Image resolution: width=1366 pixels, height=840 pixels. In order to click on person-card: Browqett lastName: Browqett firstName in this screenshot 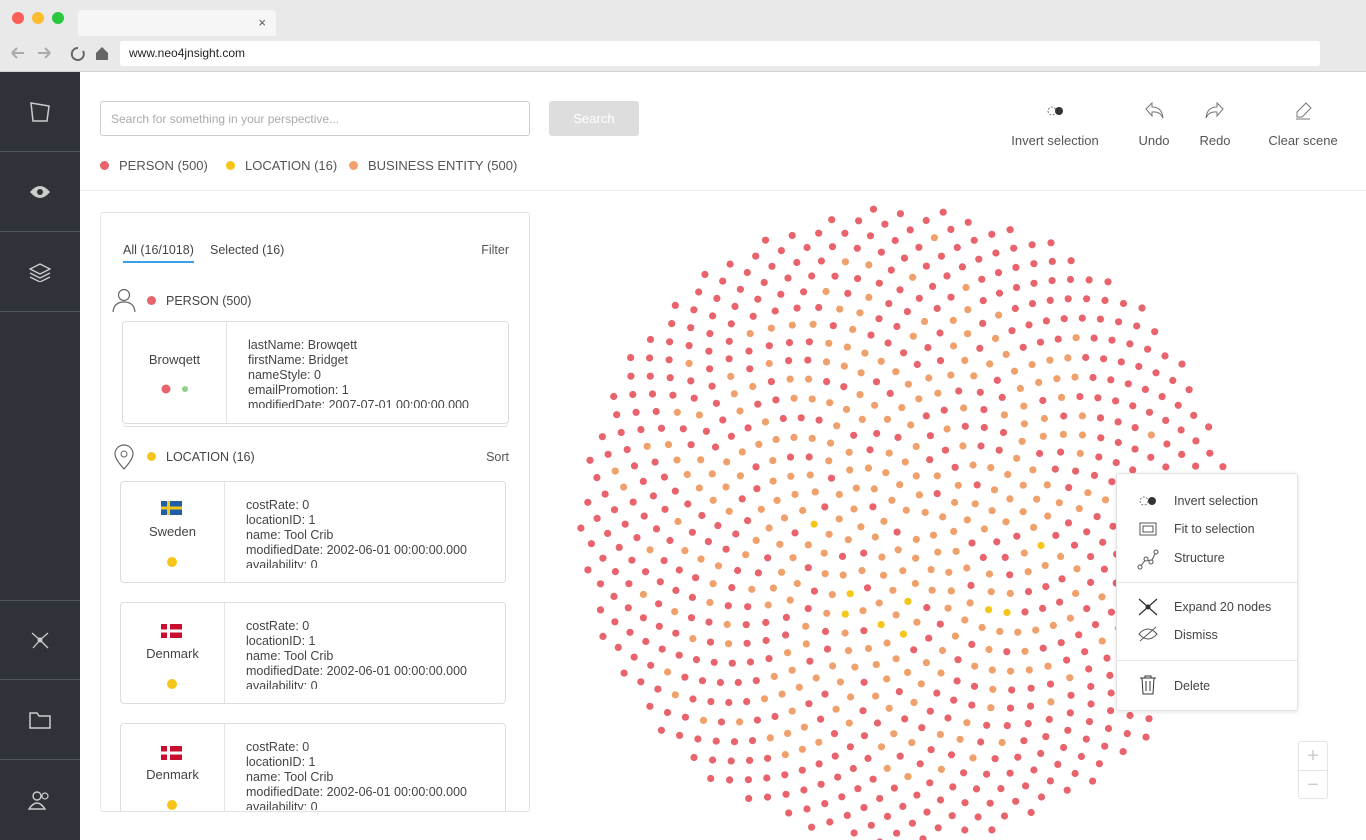, I will do `click(315, 372)`.